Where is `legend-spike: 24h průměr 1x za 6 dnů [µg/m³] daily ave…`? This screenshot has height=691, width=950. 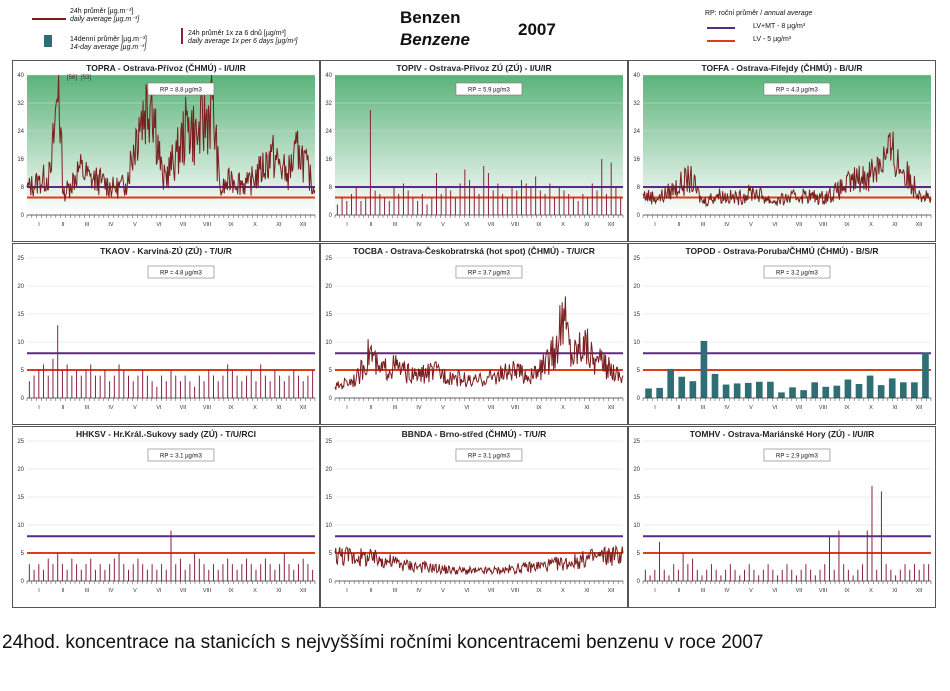
legend-spike: 24h průměr 1x za 6 dnů [µg/m³] daily ave… is located at coordinates (242, 38).